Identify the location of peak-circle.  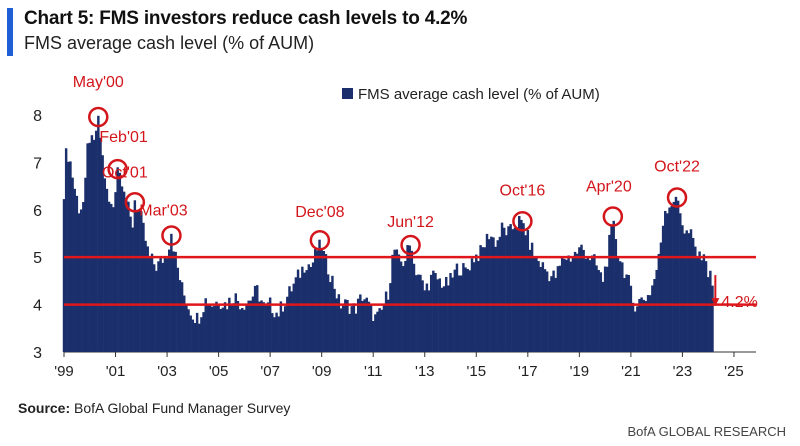
(135, 202).